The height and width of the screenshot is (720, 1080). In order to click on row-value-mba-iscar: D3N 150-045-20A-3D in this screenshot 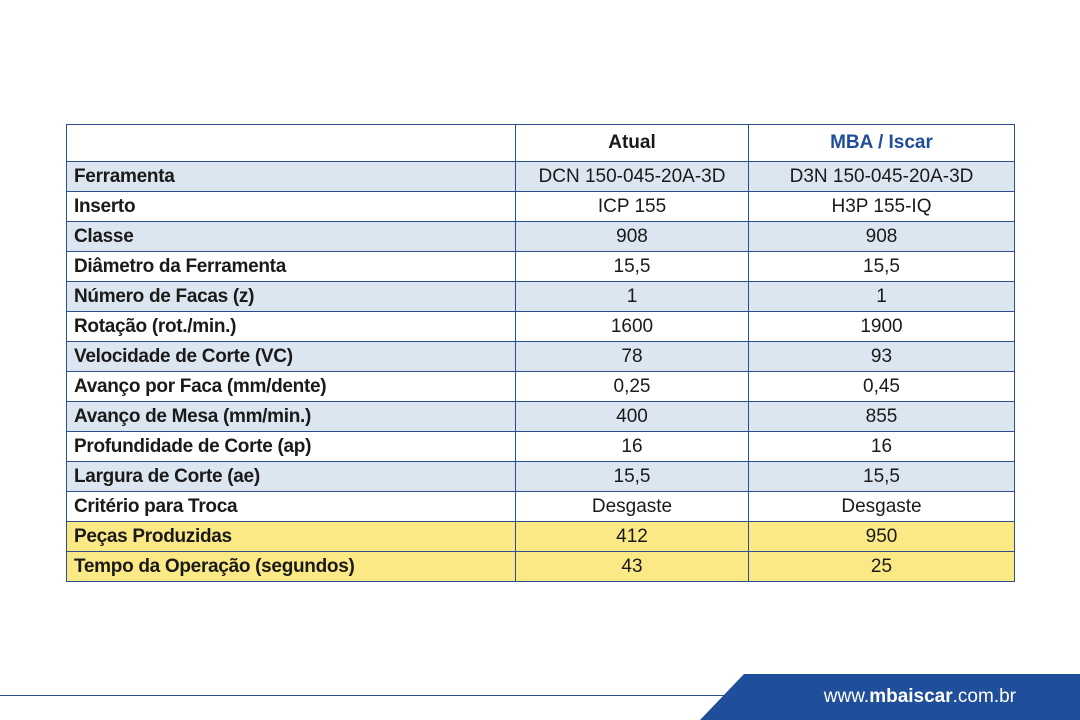, I will do `click(881, 176)`.